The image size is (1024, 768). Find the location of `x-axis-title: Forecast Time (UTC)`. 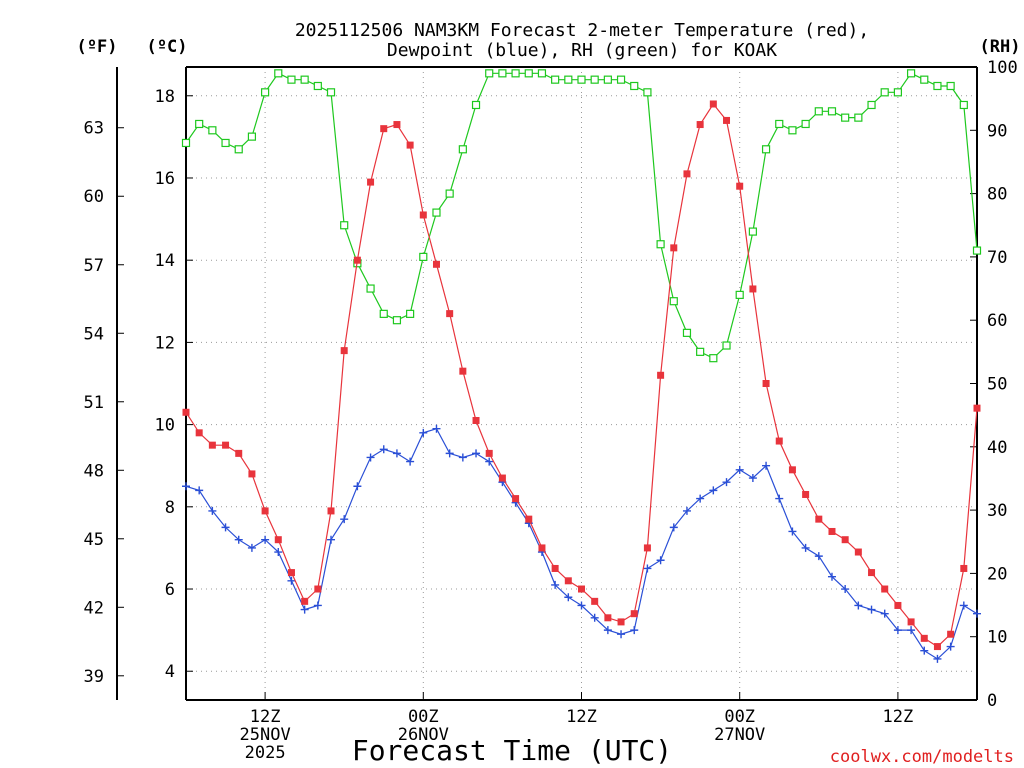

x-axis-title: Forecast Time (UTC) is located at coordinates (512, 750).